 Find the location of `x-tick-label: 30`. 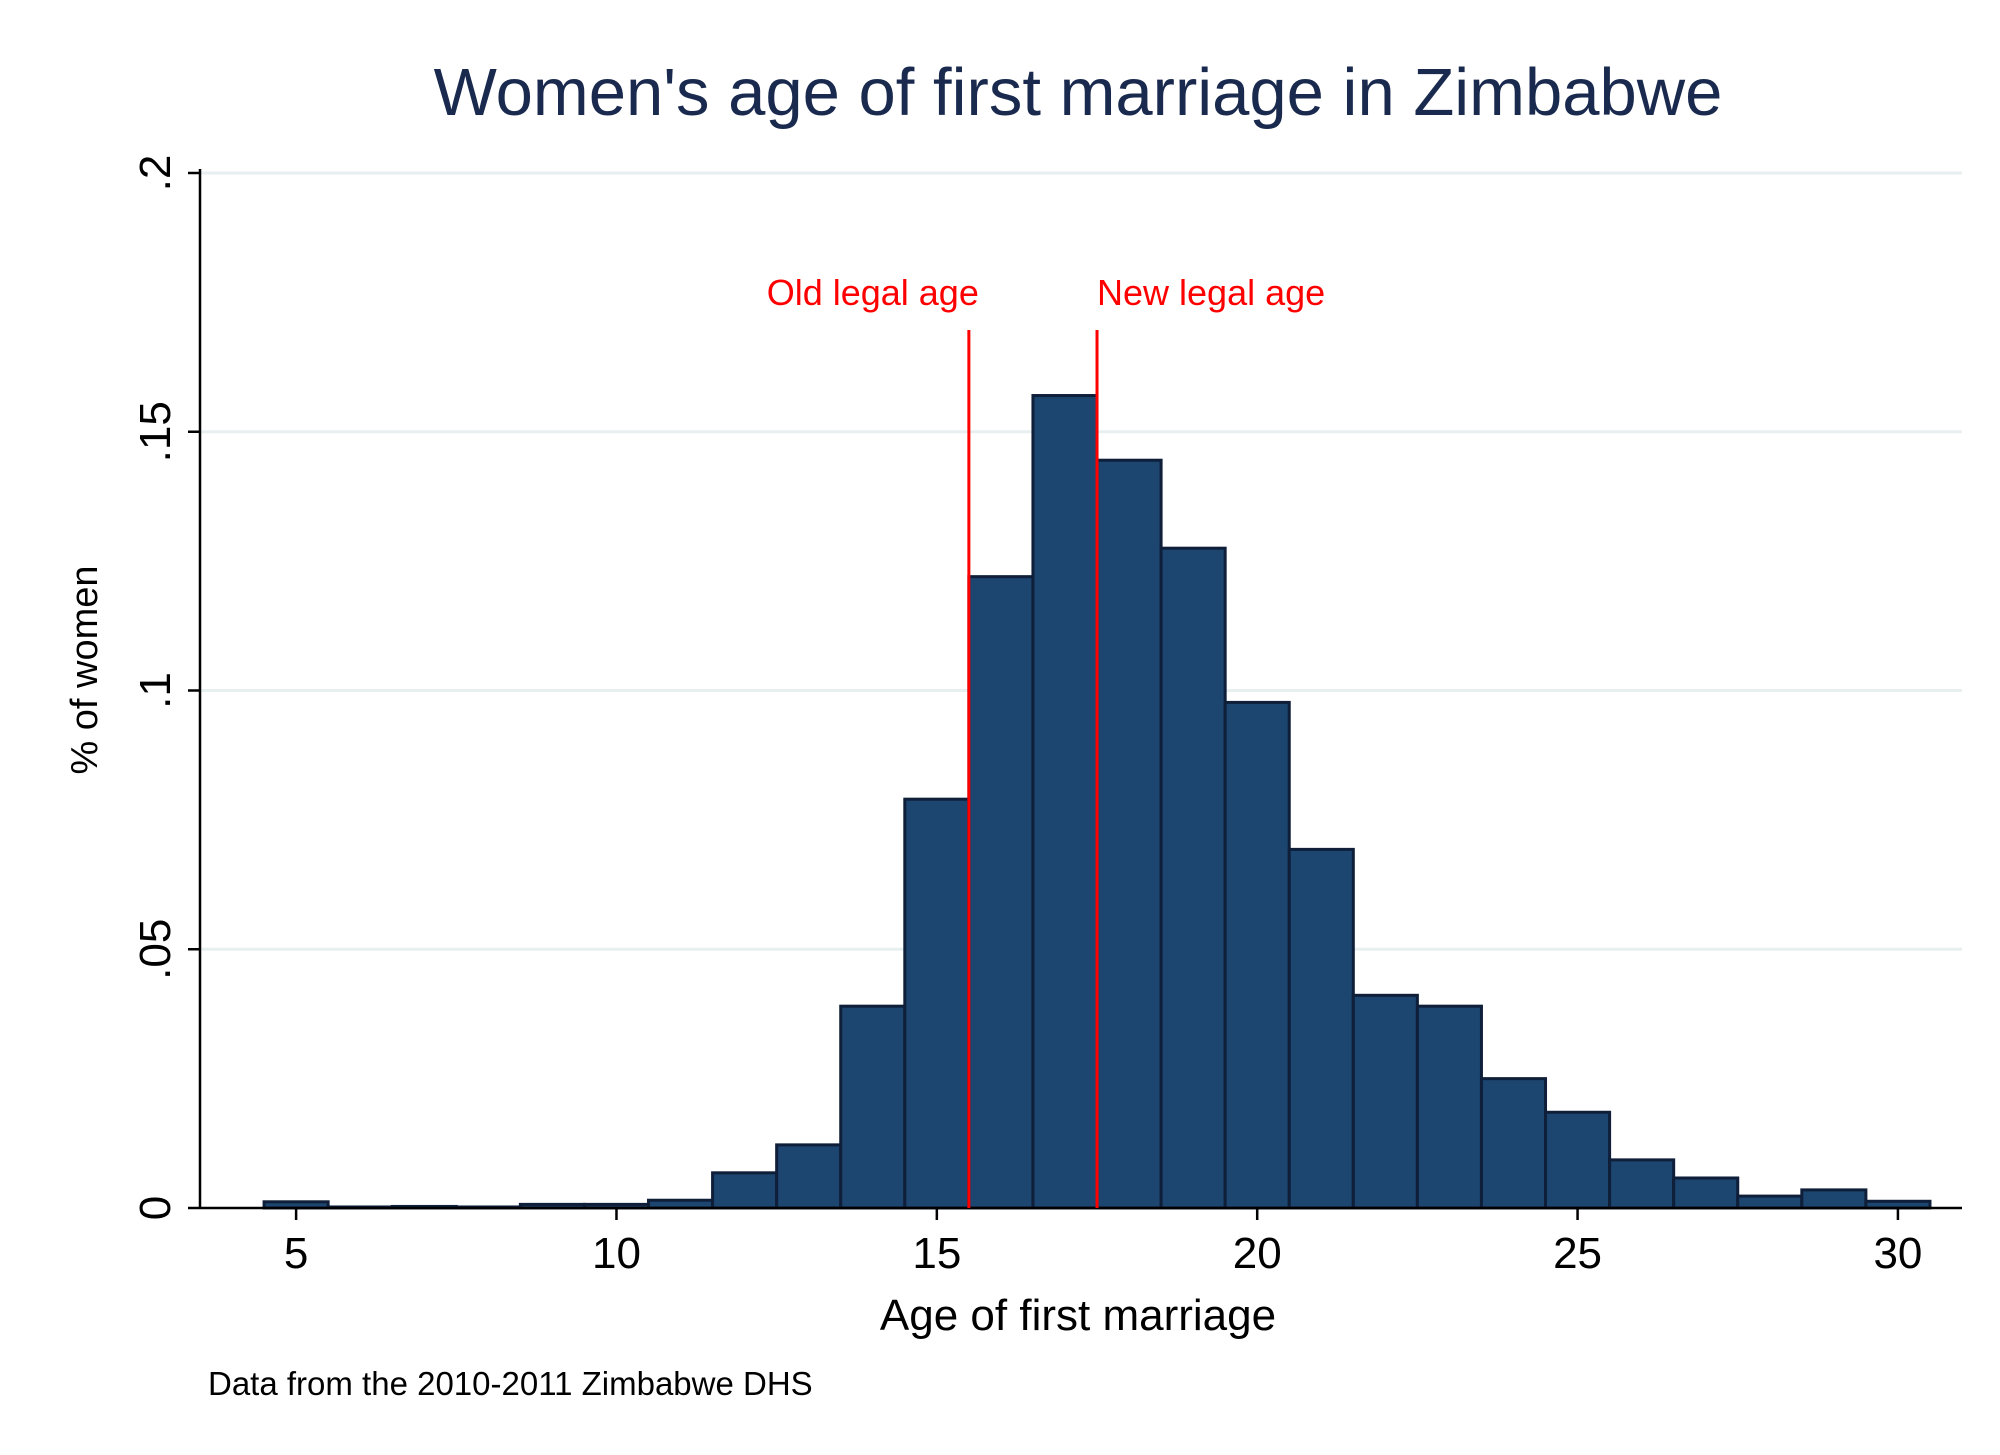

x-tick-label: 30 is located at coordinates (1897, 1253).